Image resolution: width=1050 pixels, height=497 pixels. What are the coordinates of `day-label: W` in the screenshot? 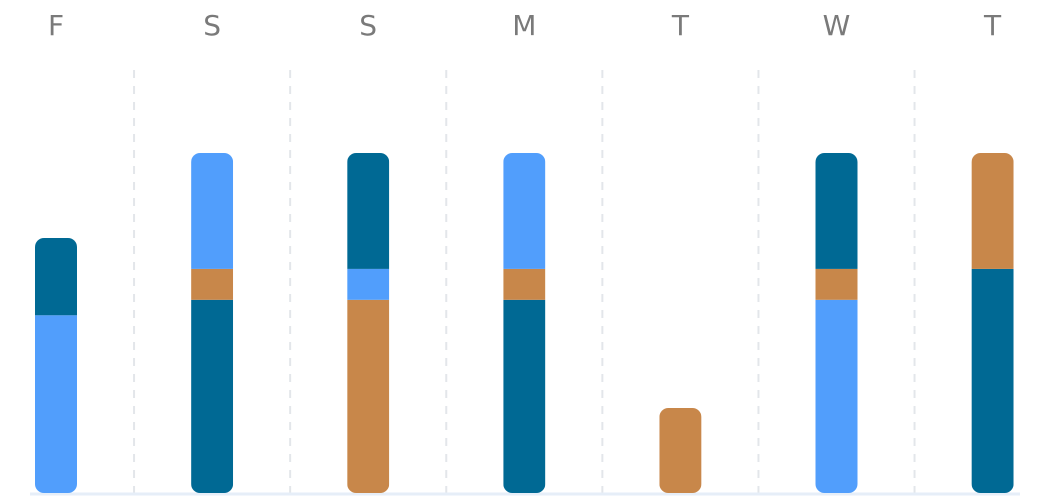 It's located at (837, 25).